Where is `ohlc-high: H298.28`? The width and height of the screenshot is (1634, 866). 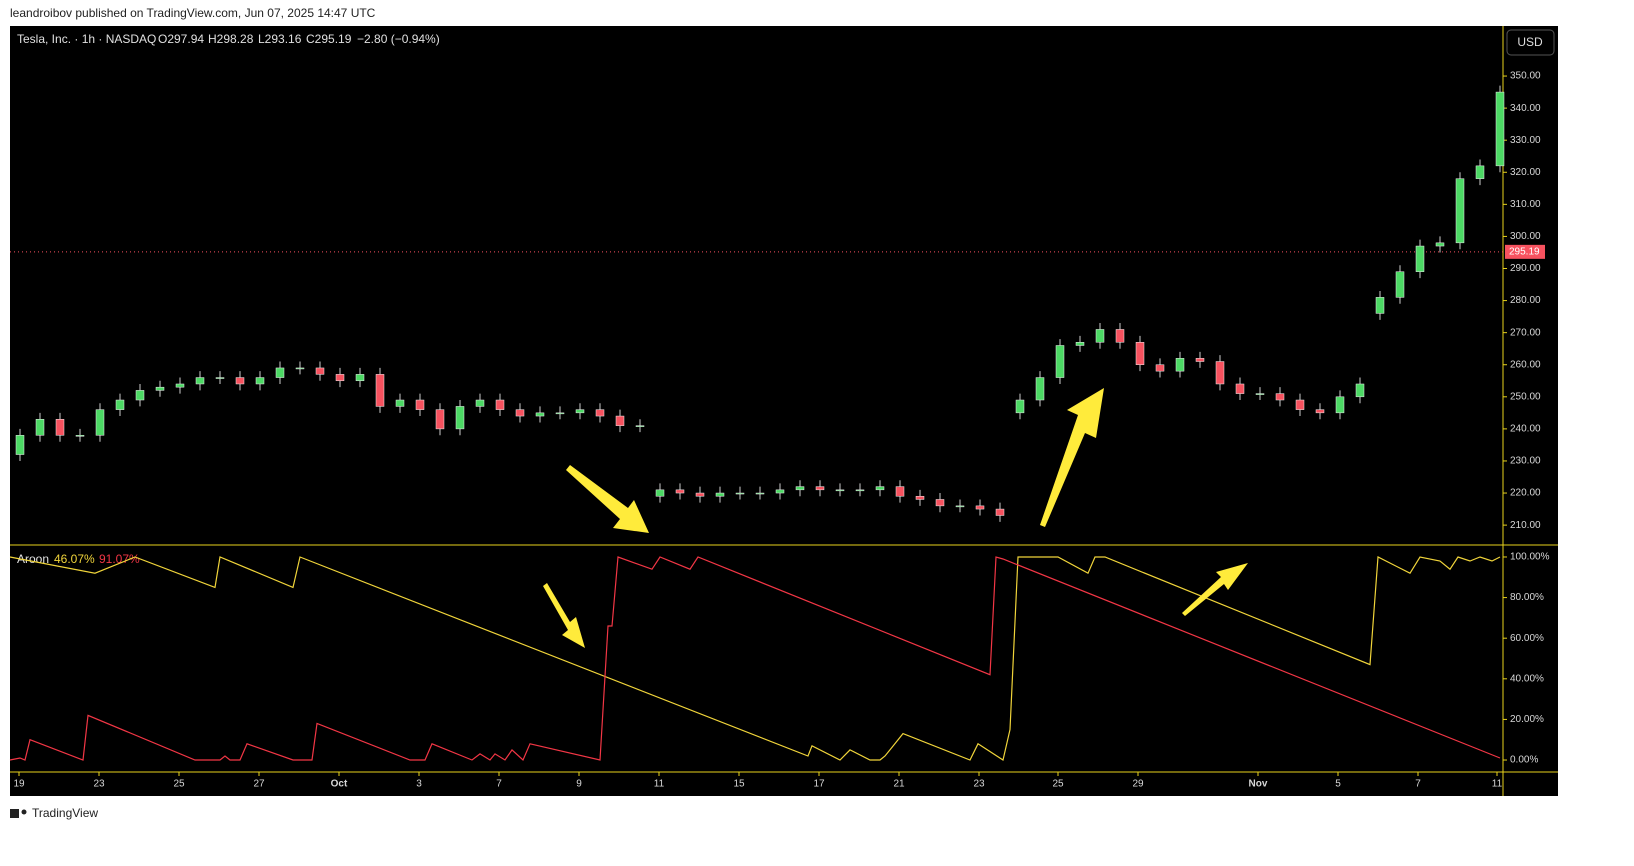
ohlc-high: H298.28 is located at coordinates (231, 39).